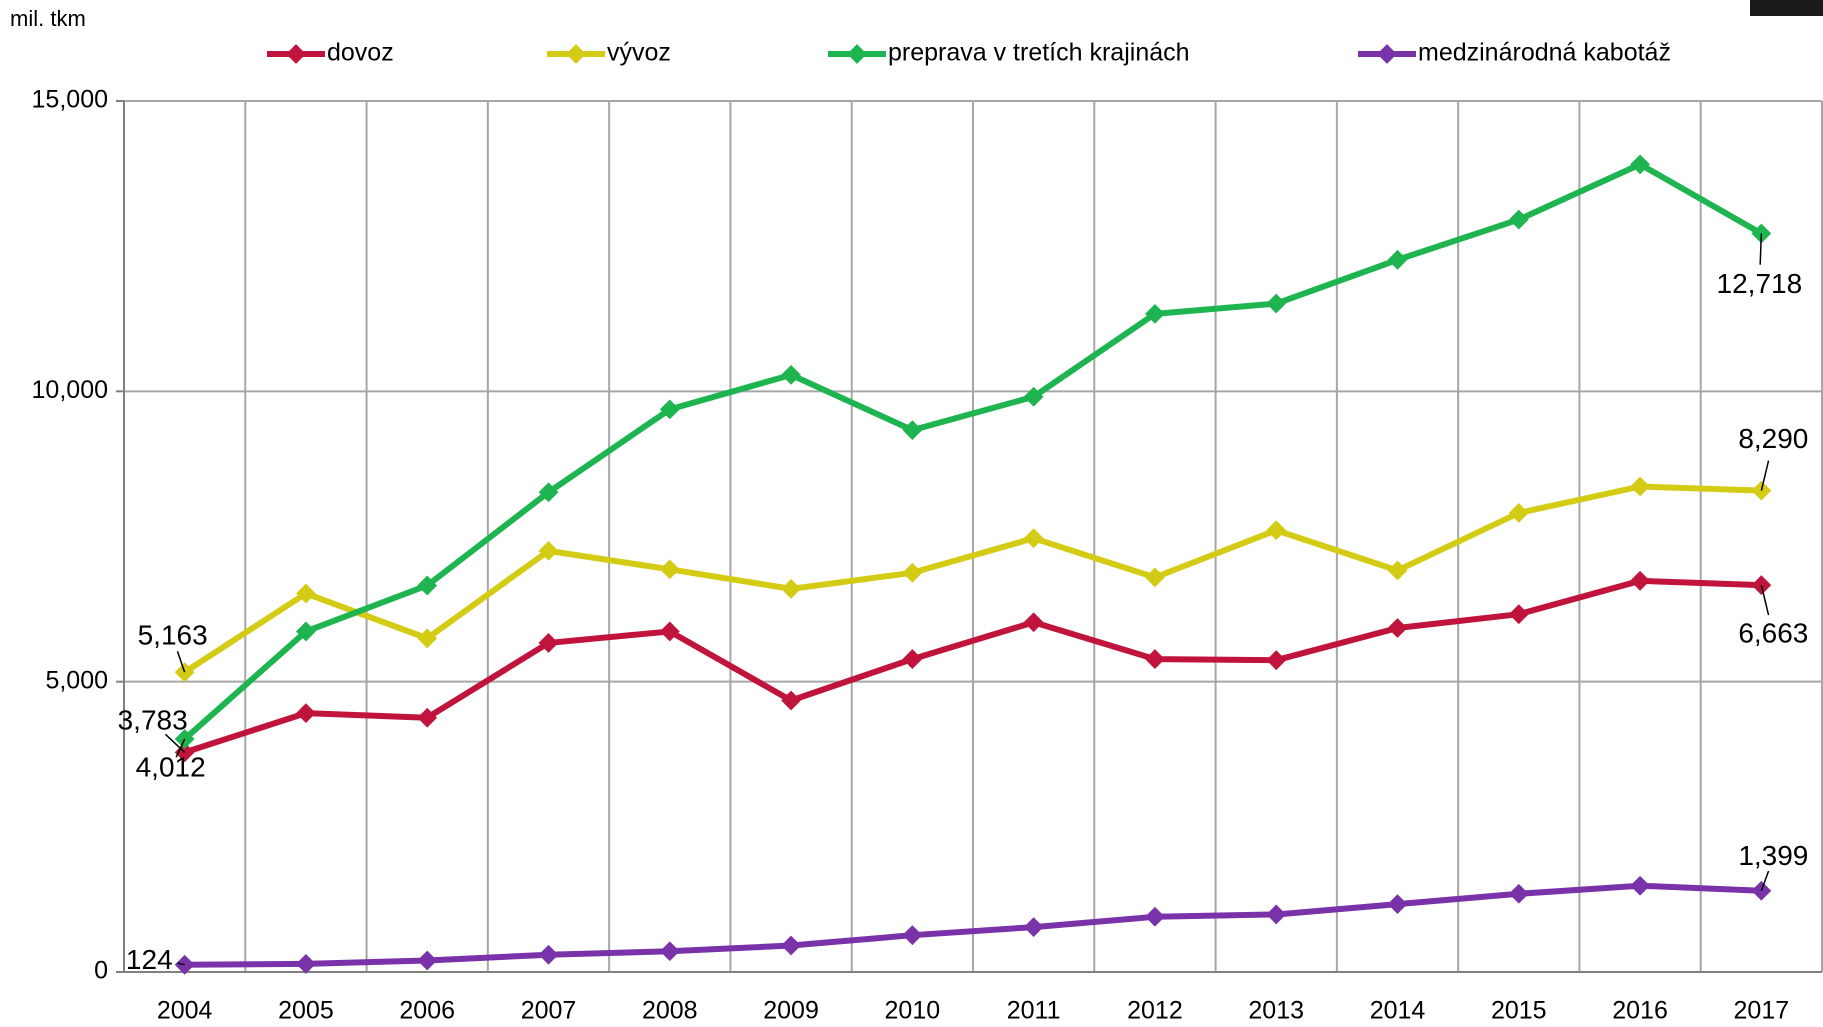 The width and height of the screenshot is (1823, 1027). What do you see at coordinates (1155, 1011) in the screenshot?
I see `x-tick-label: 2012` at bounding box center [1155, 1011].